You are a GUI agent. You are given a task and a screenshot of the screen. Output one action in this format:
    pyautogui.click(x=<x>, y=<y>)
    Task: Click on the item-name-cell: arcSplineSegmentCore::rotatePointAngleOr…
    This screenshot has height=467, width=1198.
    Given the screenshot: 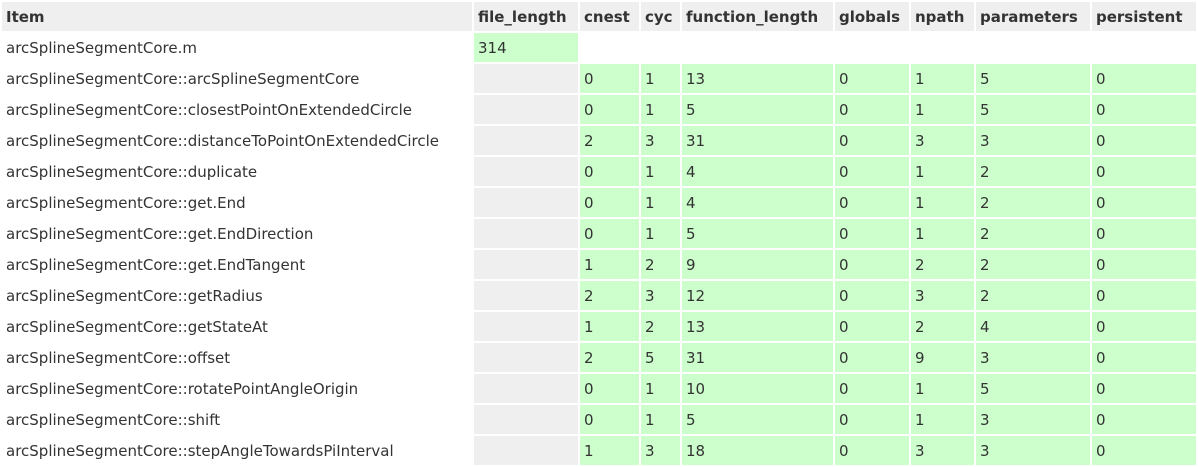 What is the action you would take?
    pyautogui.click(x=237, y=388)
    